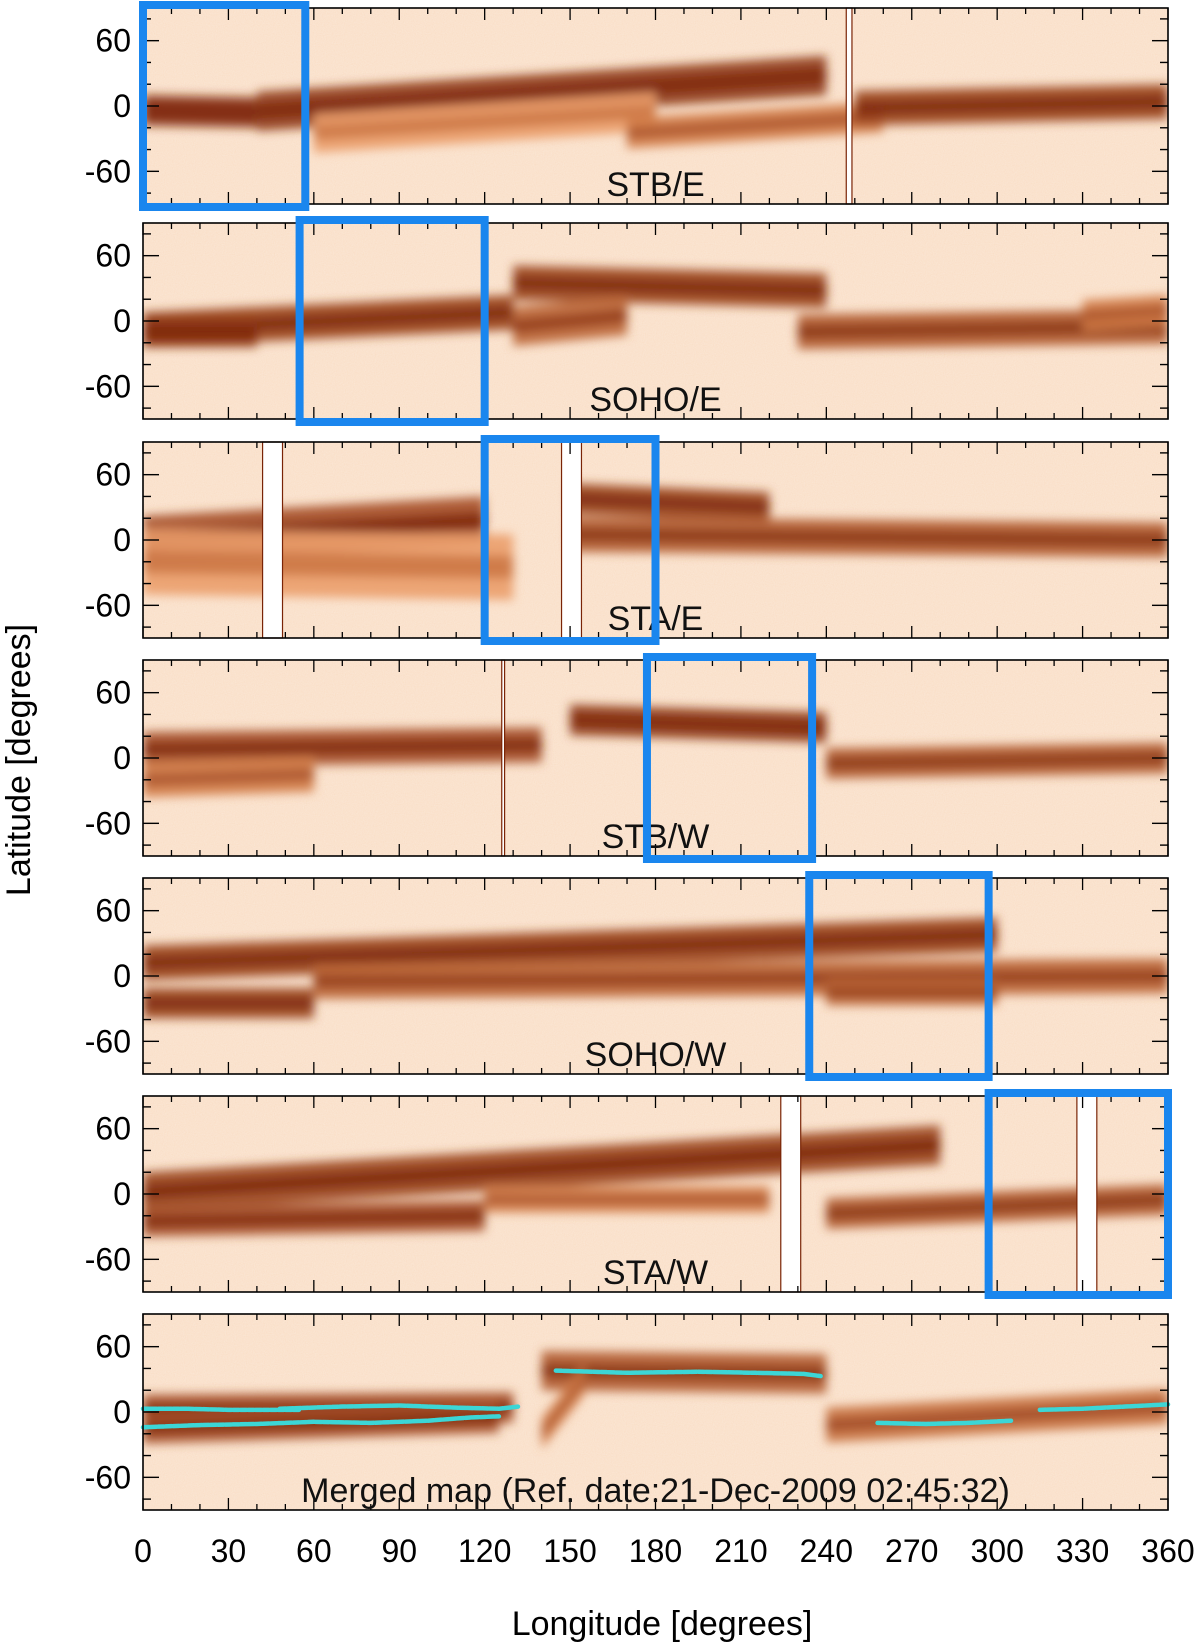 This screenshot has height=1649, width=1200. I want to click on x-tick-label: 300, so click(996, 1551).